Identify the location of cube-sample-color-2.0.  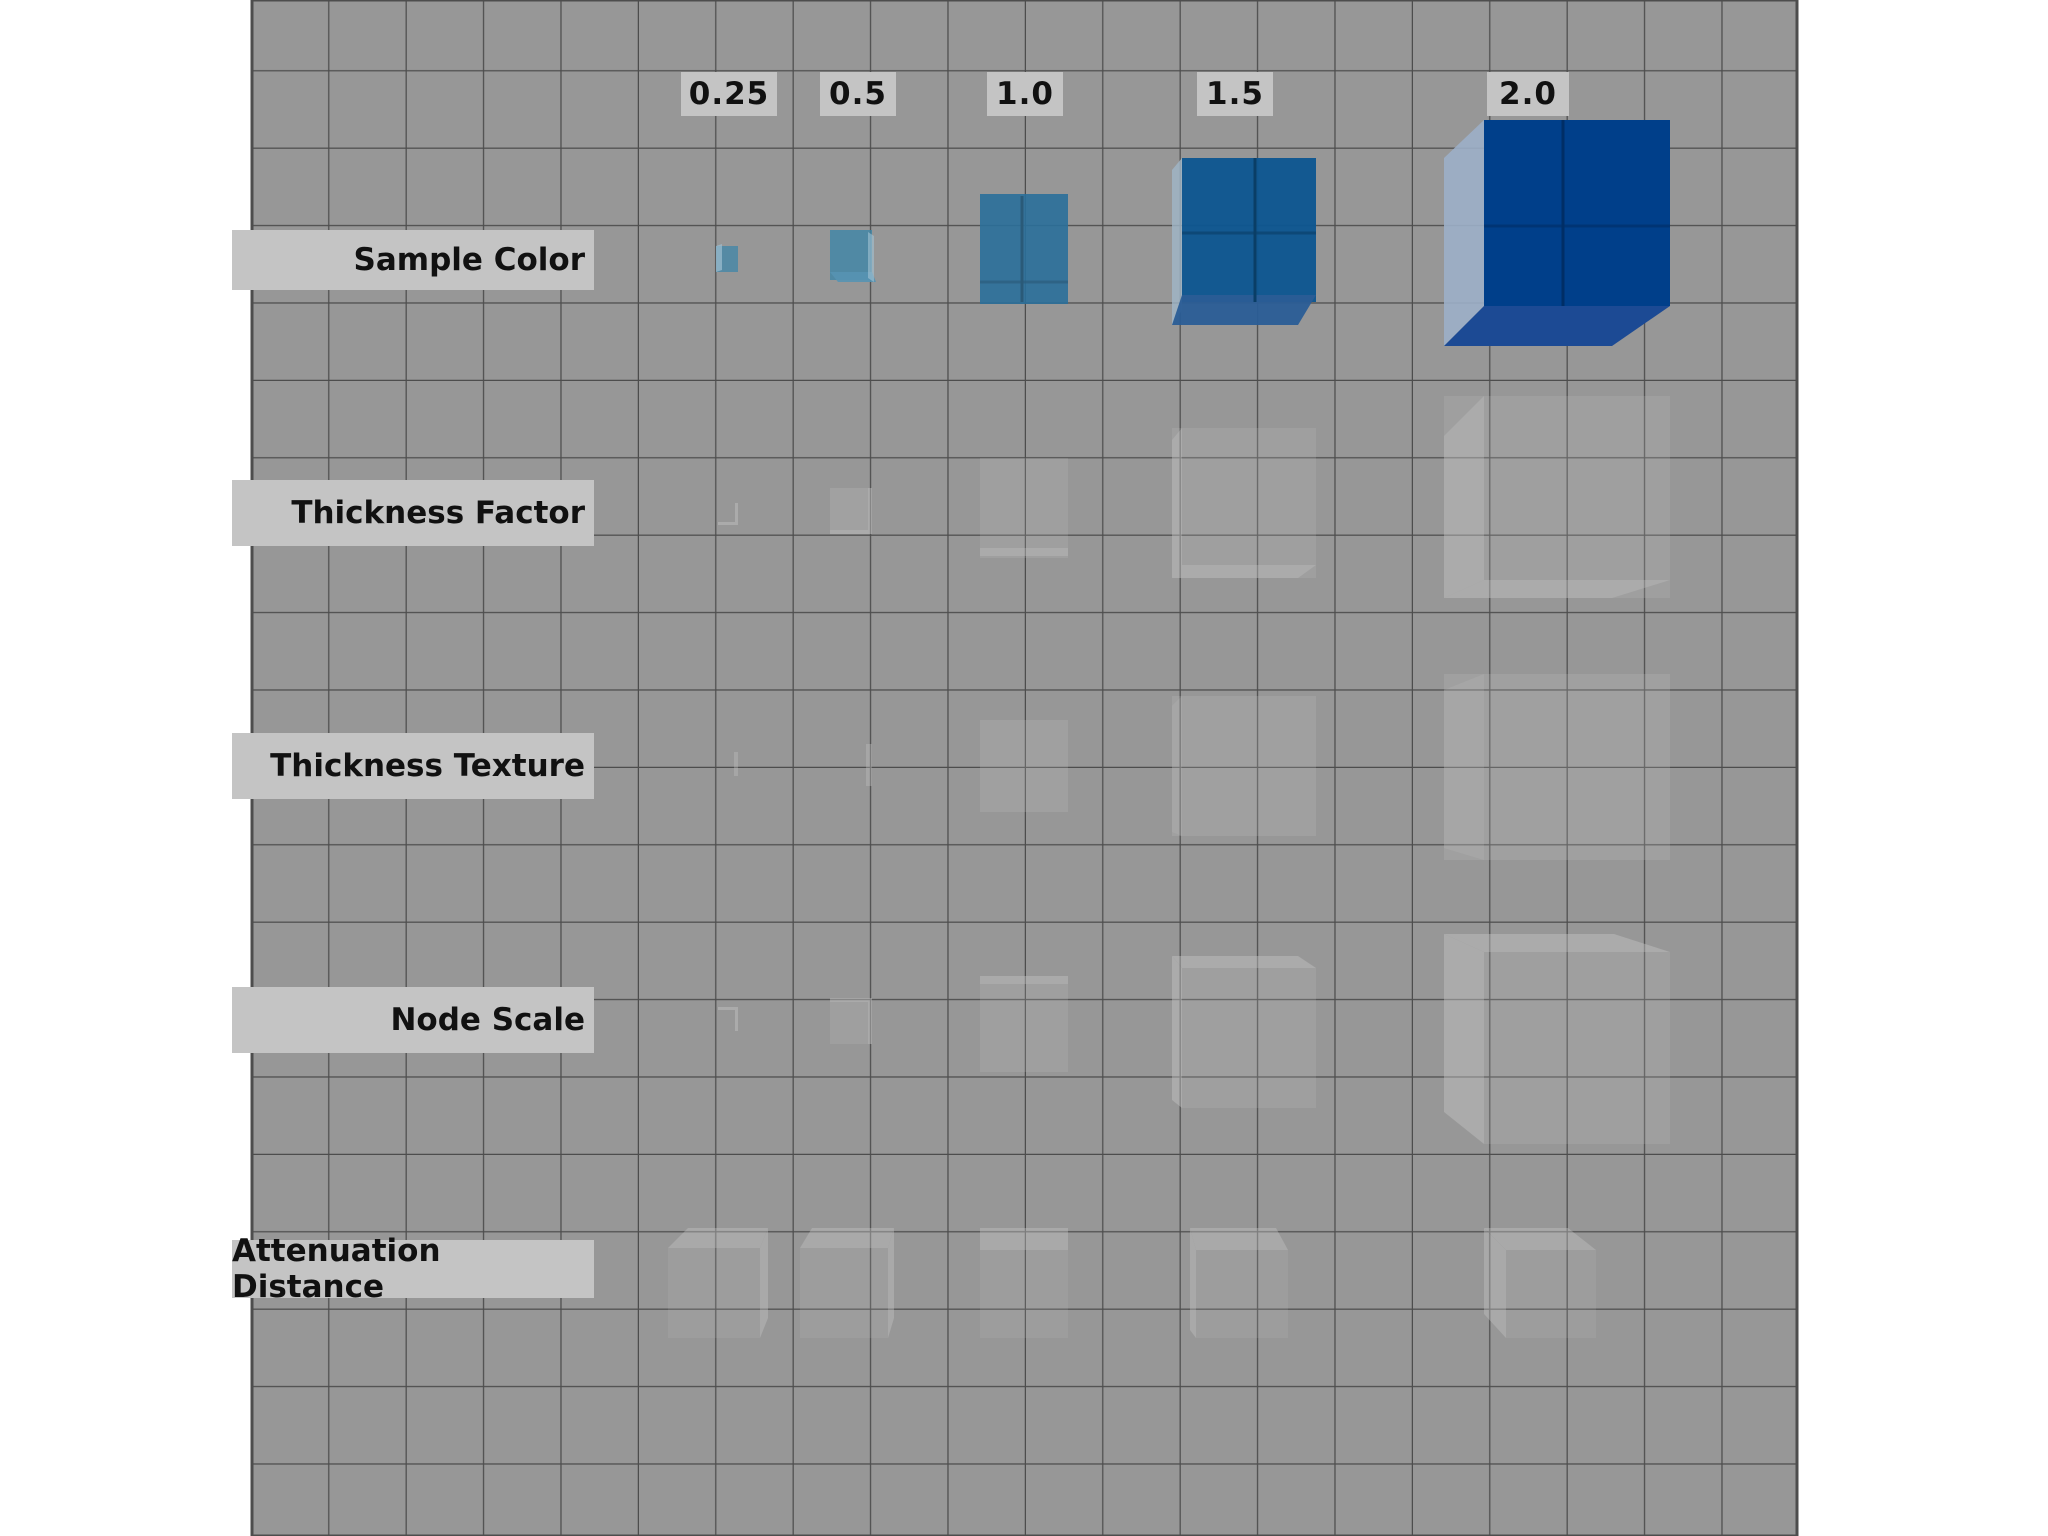
(1557, 233).